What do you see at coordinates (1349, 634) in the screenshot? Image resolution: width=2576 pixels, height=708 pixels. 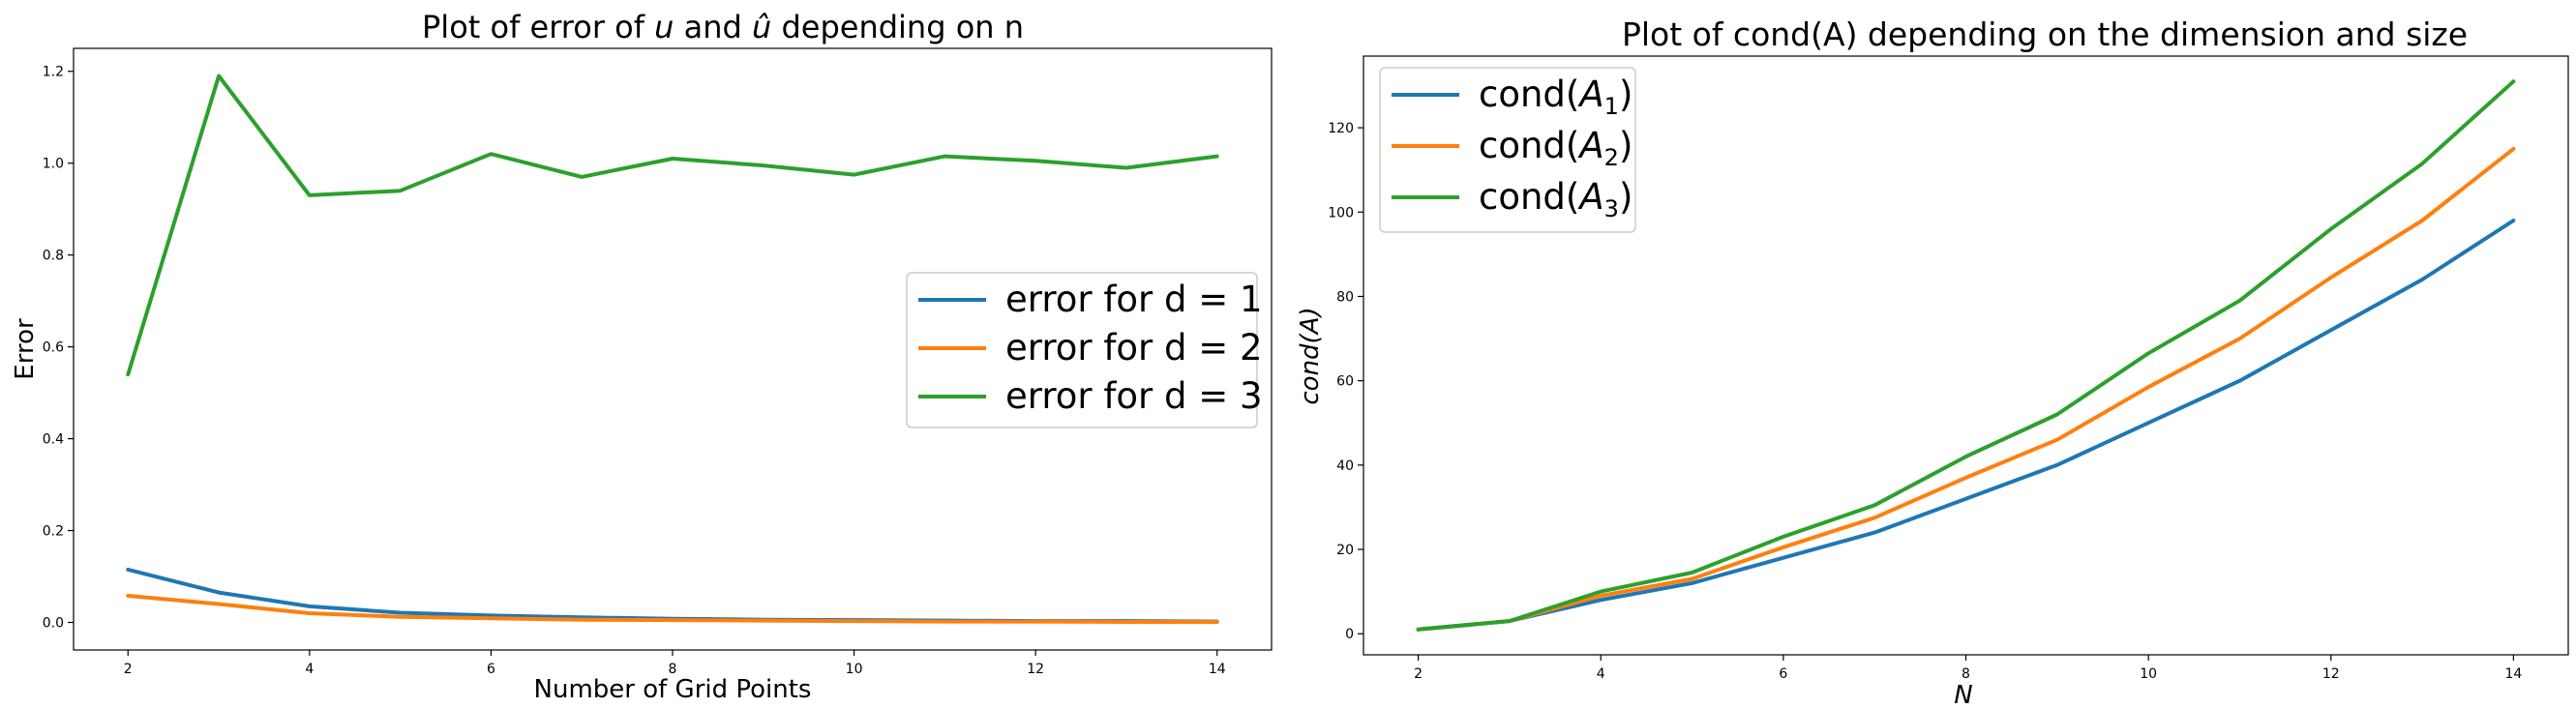 I see `cond-chart-y-tick-label: 0` at bounding box center [1349, 634].